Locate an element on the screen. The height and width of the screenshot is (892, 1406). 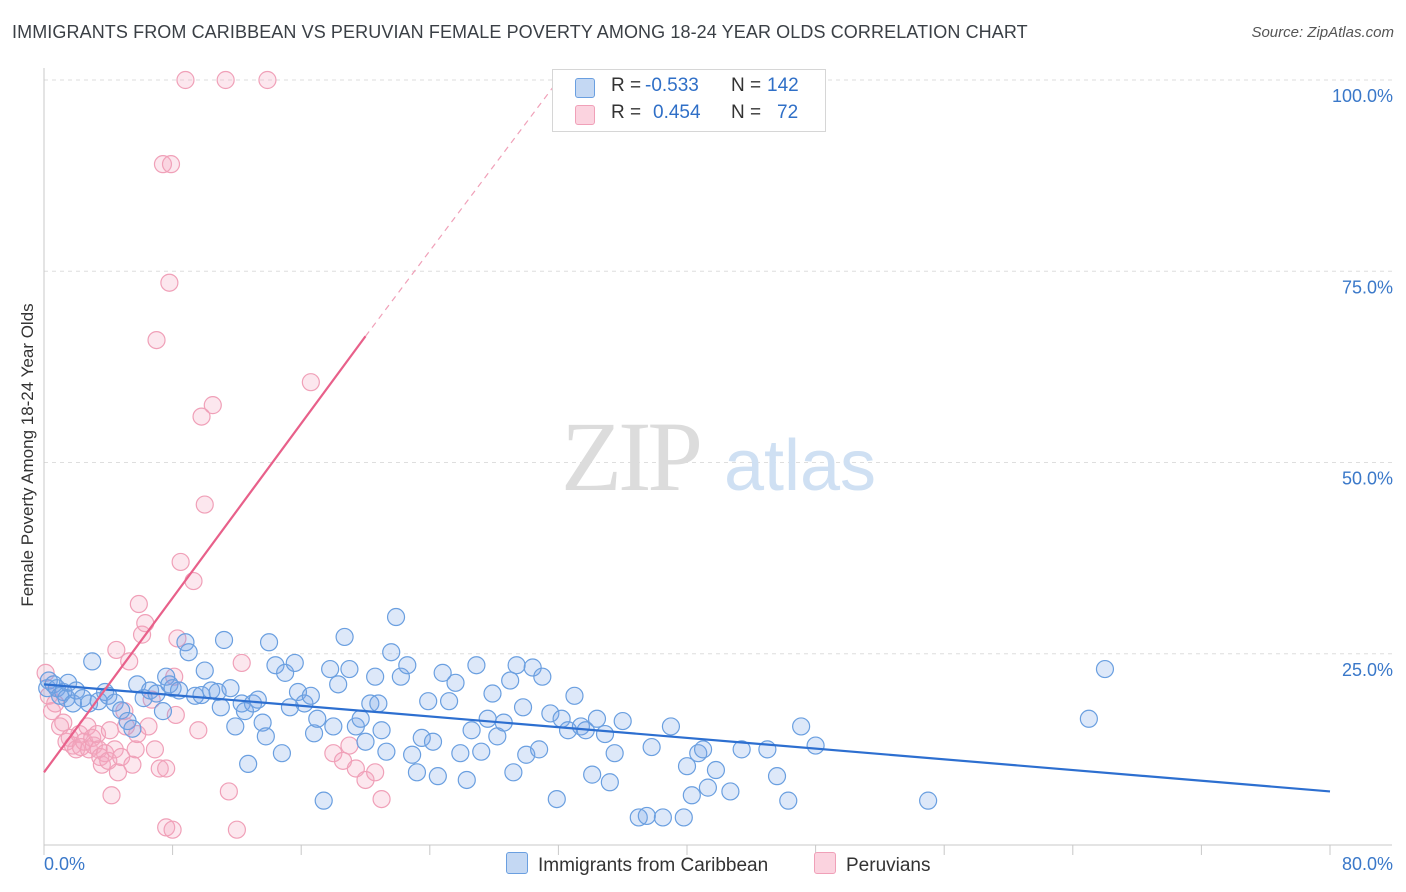
legend-n-value-peruvians: 72 is located at coordinates (788, 112).